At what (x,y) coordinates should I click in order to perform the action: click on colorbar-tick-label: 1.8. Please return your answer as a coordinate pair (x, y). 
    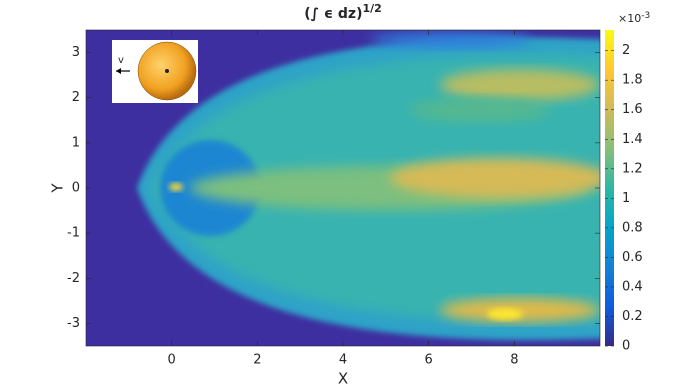
    Looking at the image, I should click on (632, 80).